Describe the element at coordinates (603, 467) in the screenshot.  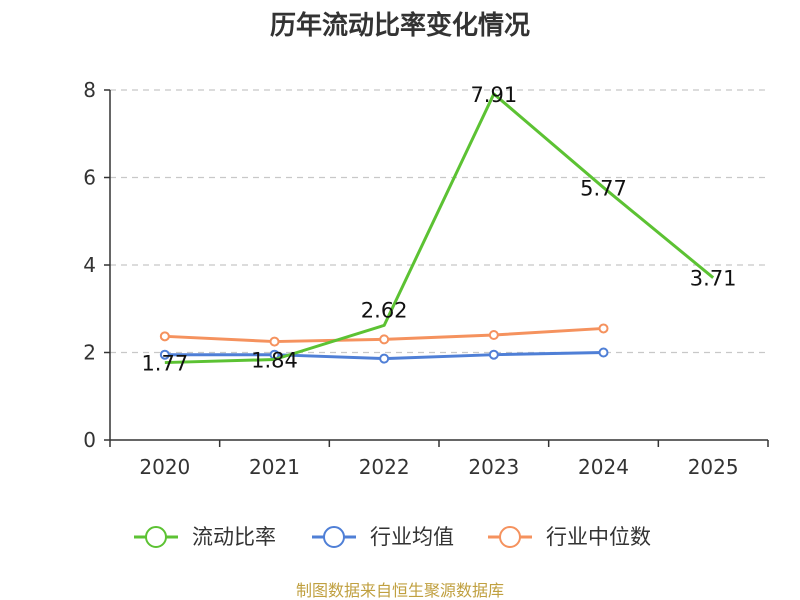
I see `x-tick-label: 2024` at that location.